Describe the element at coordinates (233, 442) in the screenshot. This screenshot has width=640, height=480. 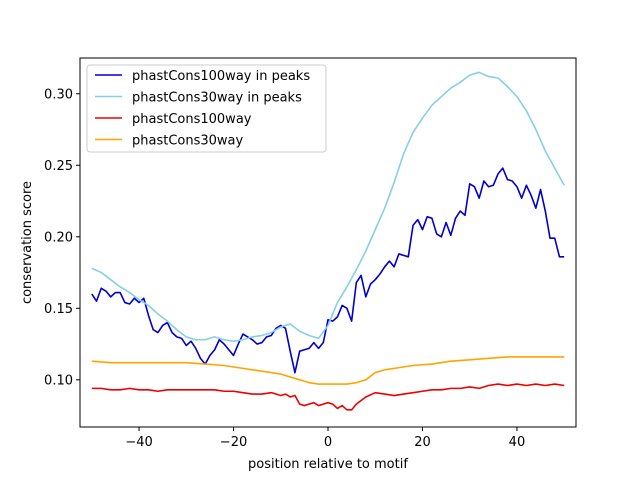
I see `x-tick-label: −20` at that location.